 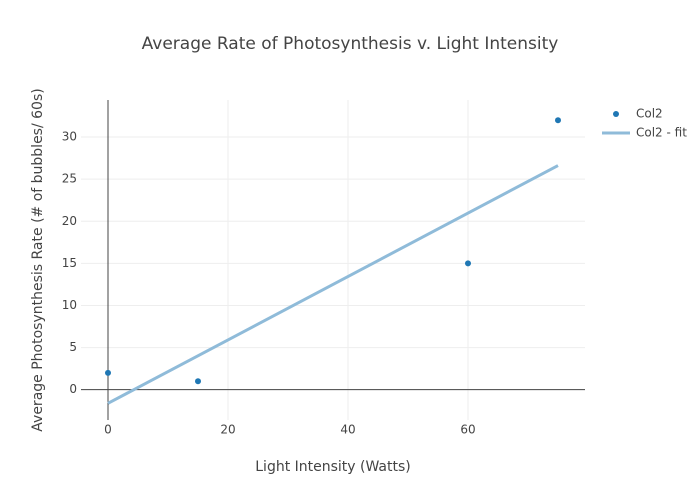 What do you see at coordinates (616, 114) in the screenshot?
I see `legend-swatch` at bounding box center [616, 114].